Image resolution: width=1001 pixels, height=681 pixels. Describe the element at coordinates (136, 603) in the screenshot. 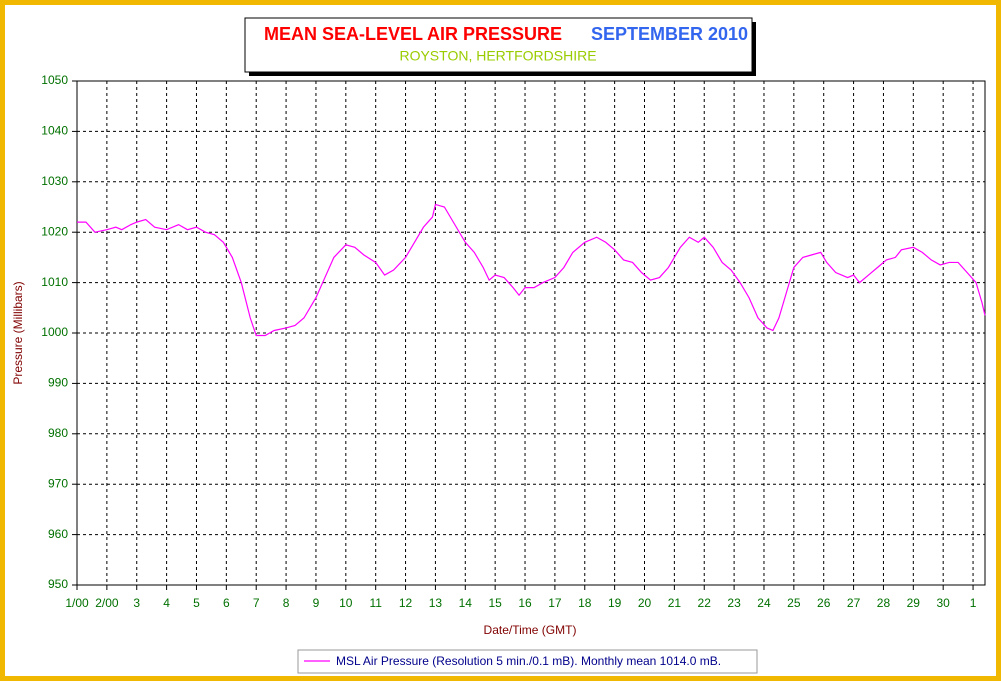

I see `x-tick-label: 3` at that location.